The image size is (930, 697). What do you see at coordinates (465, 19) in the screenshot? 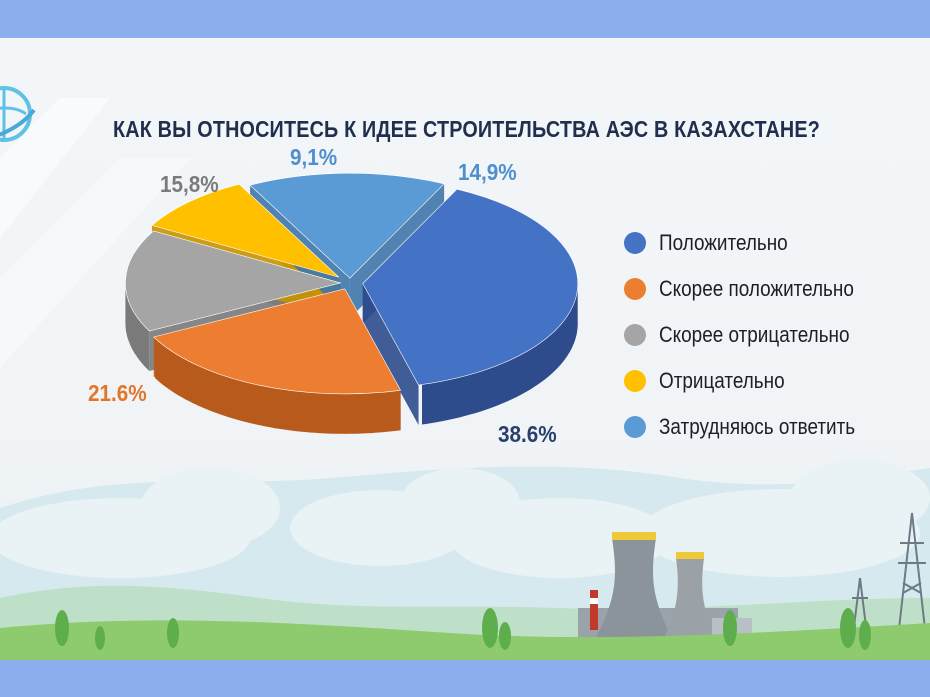
I see `top-band` at bounding box center [465, 19].